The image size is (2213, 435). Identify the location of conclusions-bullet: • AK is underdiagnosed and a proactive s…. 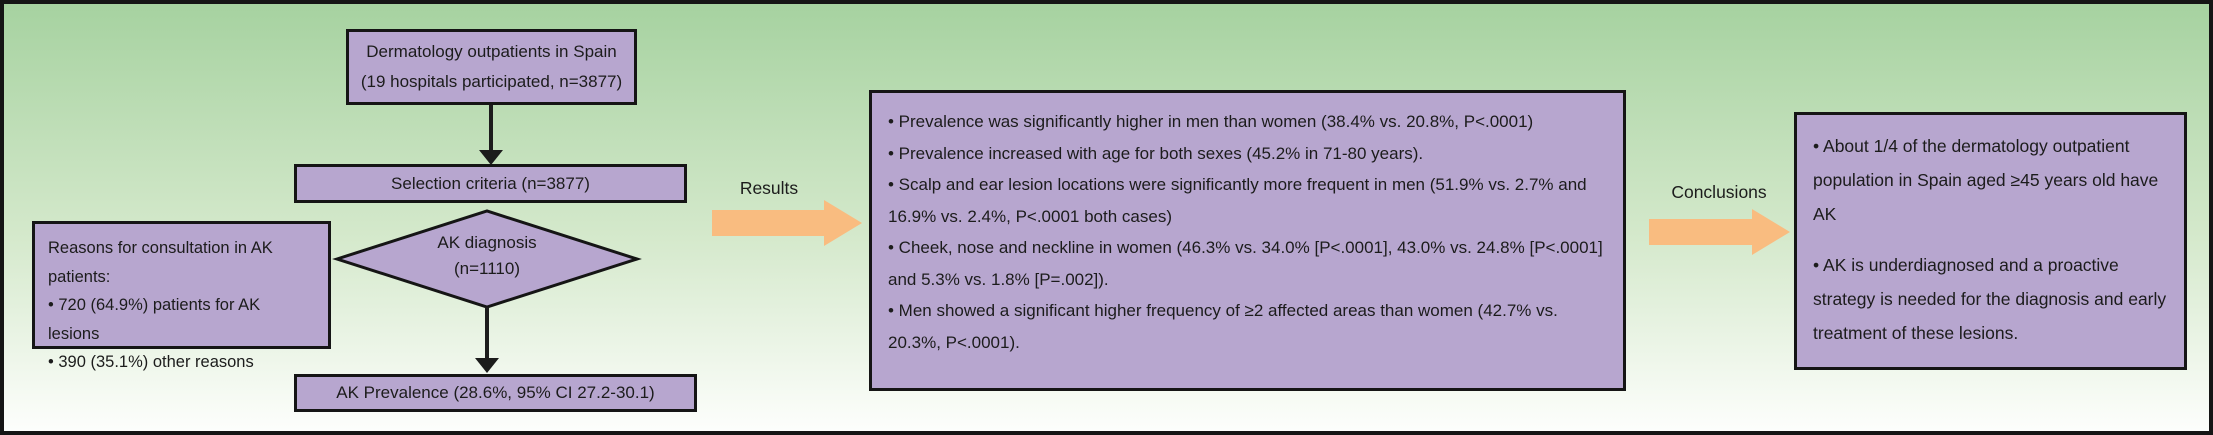
(1990, 299).